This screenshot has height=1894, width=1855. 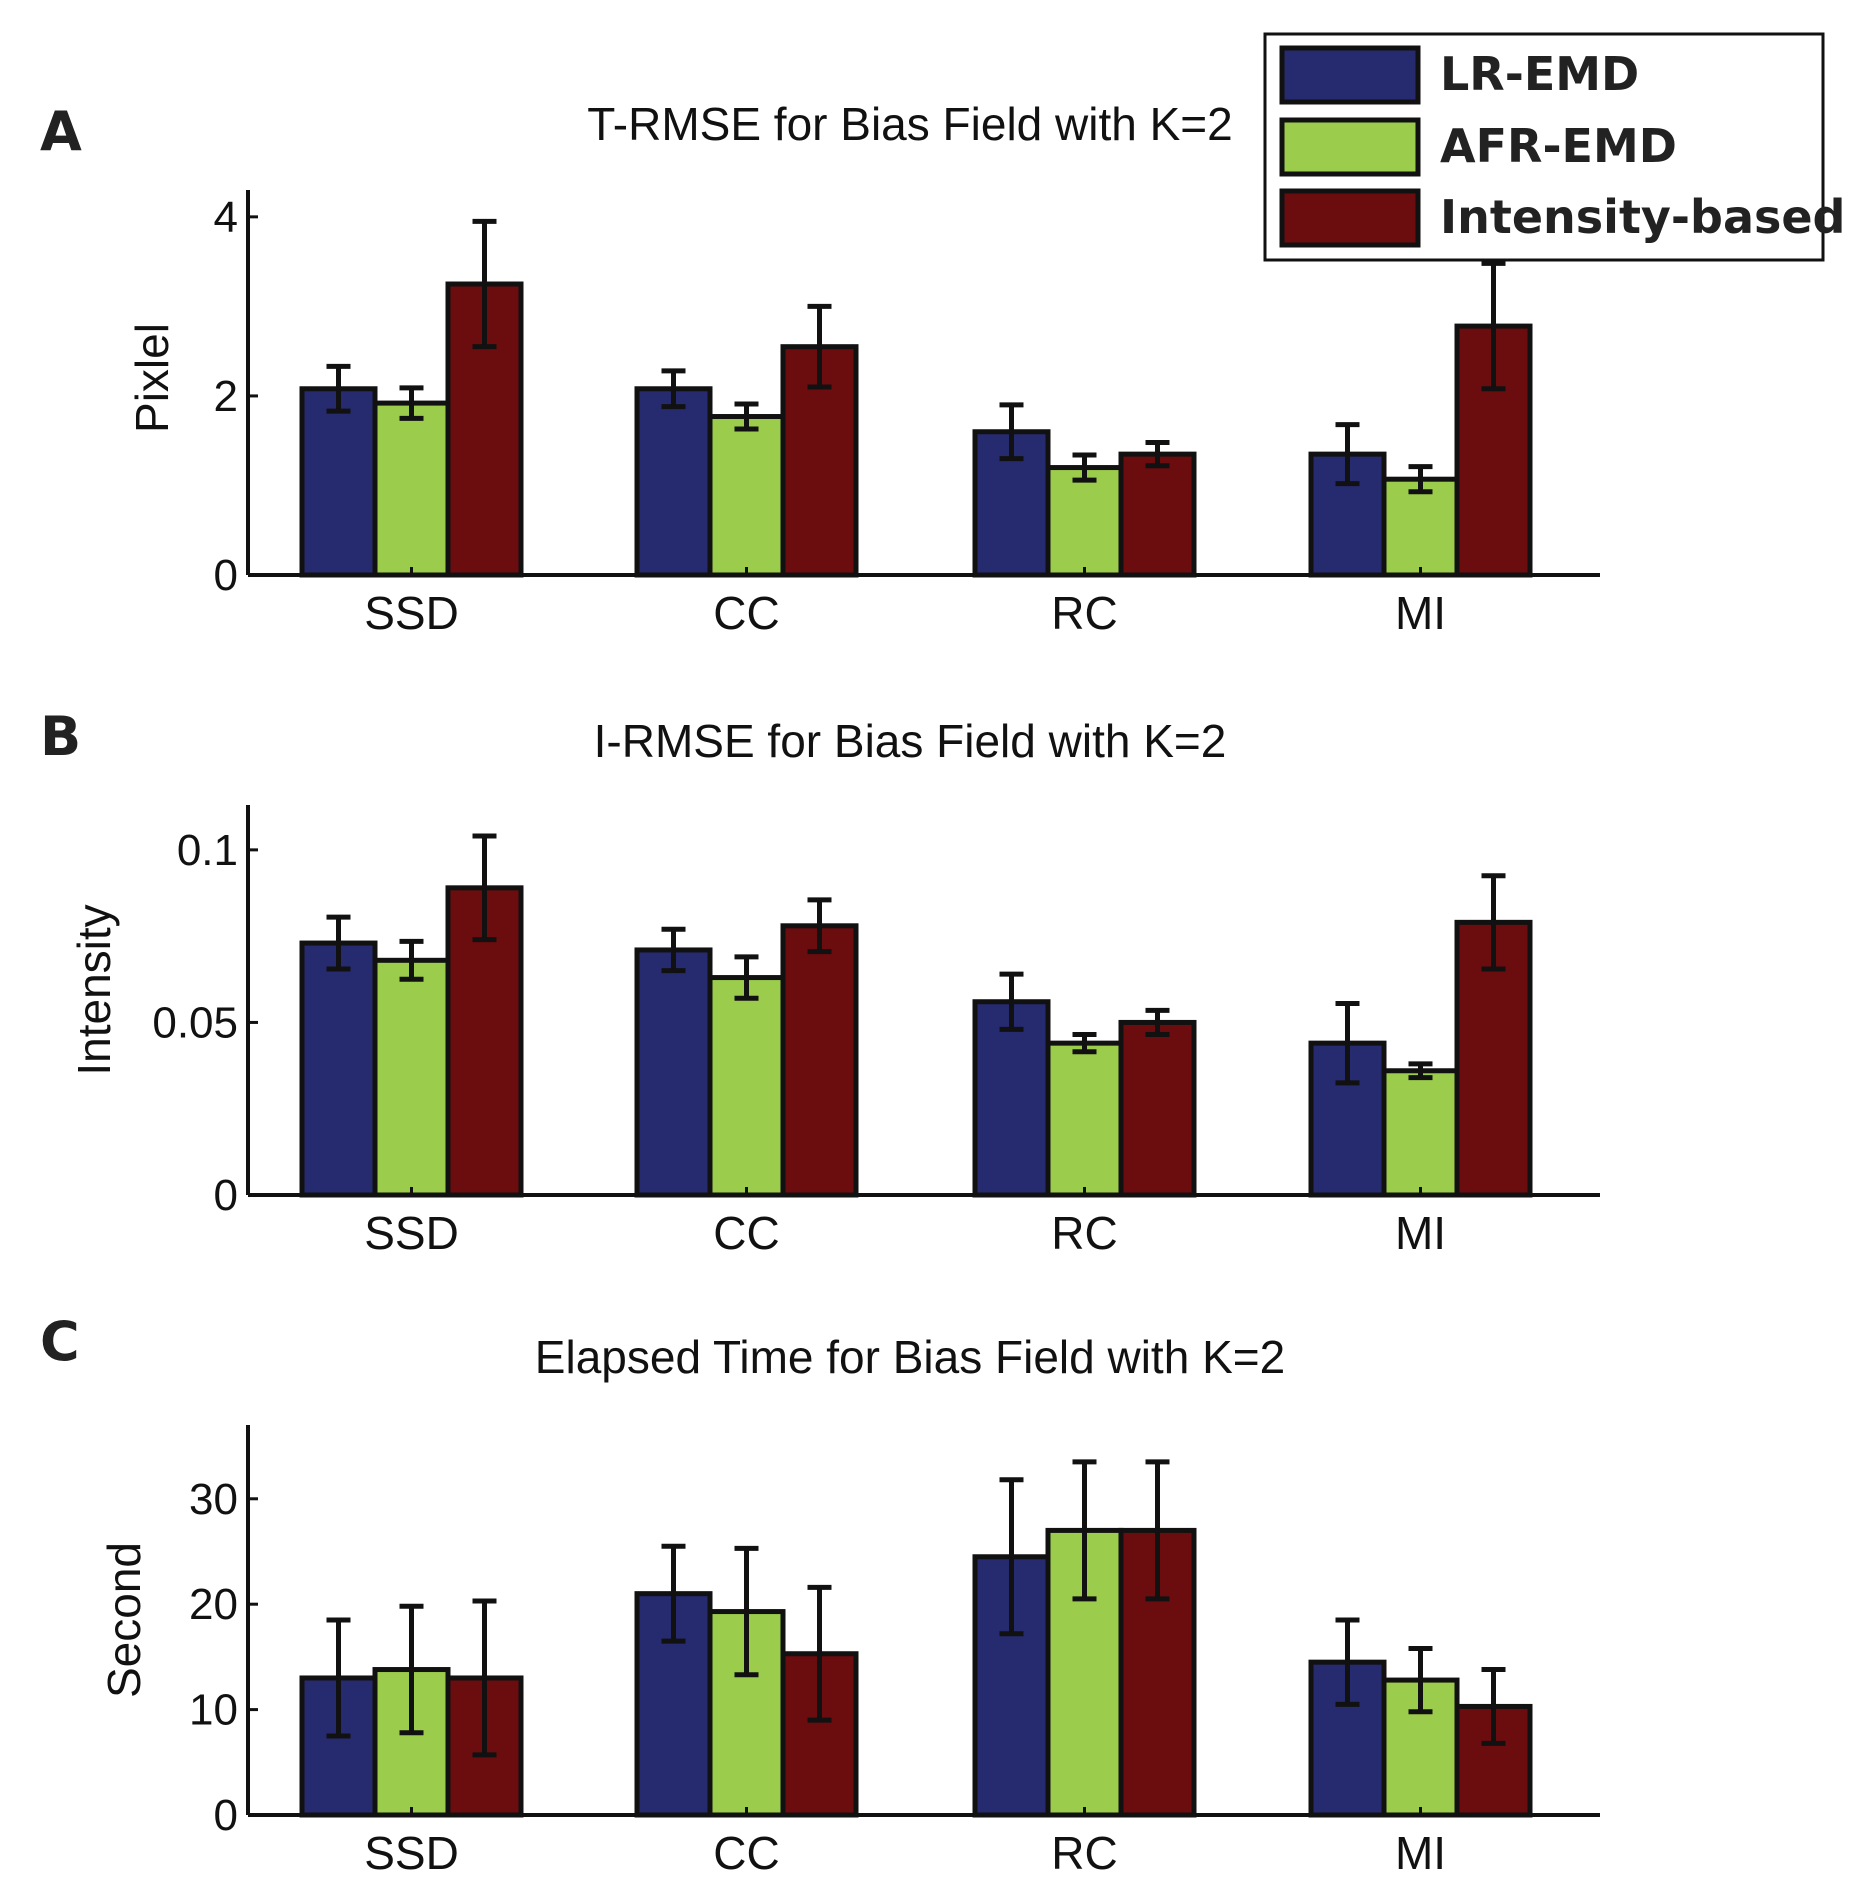 I want to click on legend-entry: AFR-EMD, so click(x=1478, y=147).